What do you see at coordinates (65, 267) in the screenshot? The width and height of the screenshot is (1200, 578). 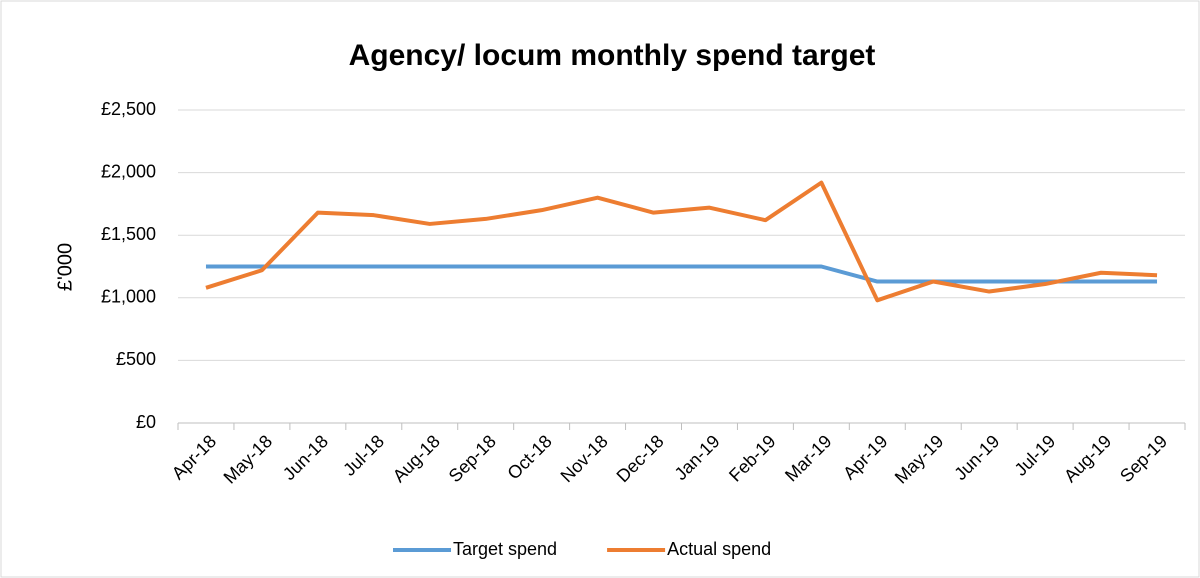 I see `y-axis-title: £'000` at bounding box center [65, 267].